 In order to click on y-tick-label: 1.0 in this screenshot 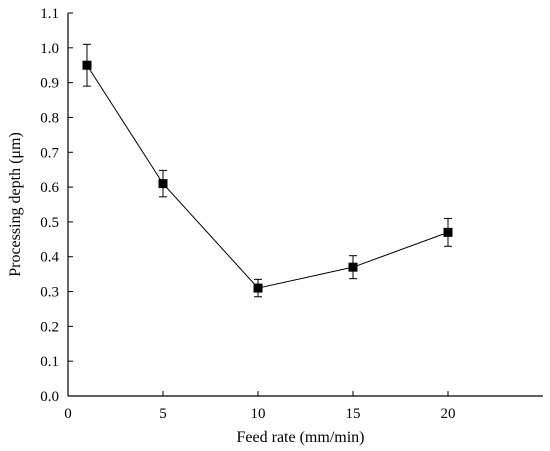, I will do `click(49, 49)`.